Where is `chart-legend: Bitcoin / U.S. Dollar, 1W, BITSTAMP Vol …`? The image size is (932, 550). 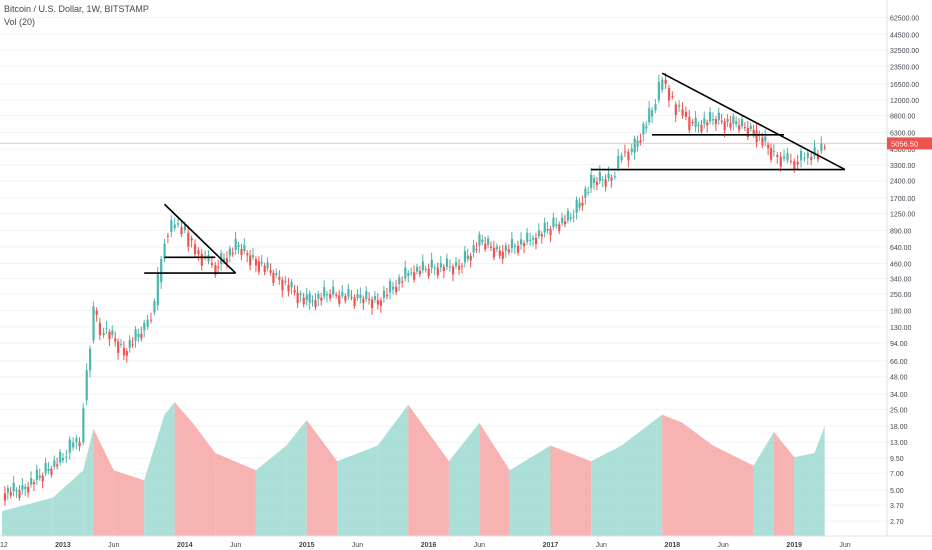 chart-legend: Bitcoin / U.S. Dollar, 1W, BITSTAMP Vol … is located at coordinates (76, 16).